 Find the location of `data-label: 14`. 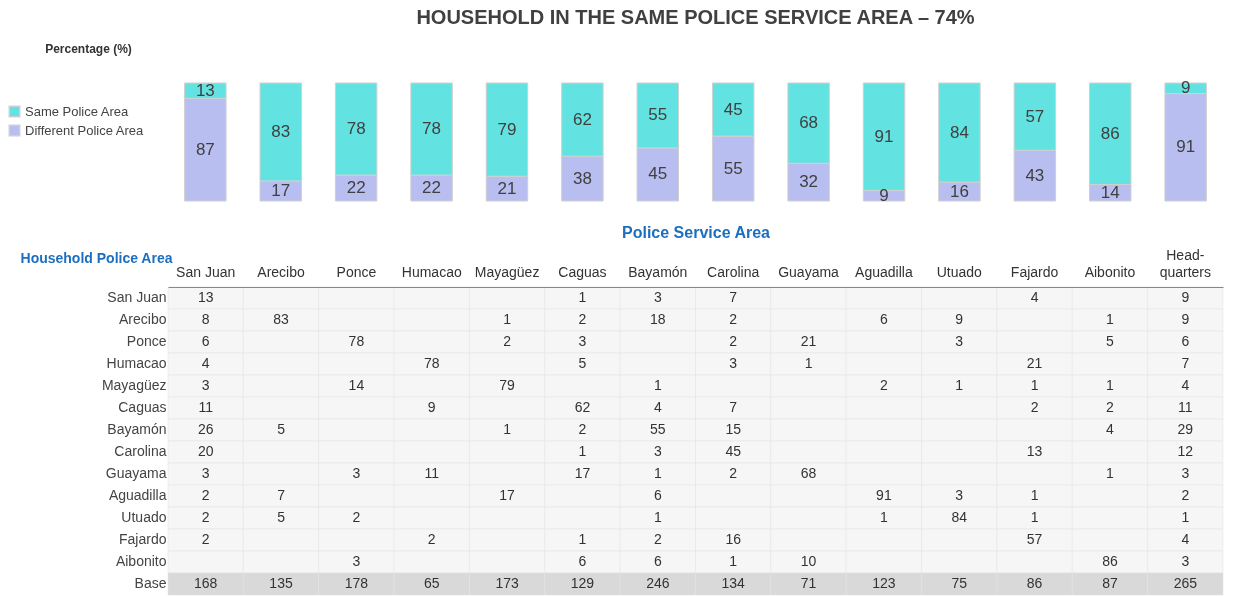

data-label: 14 is located at coordinates (356, 385).